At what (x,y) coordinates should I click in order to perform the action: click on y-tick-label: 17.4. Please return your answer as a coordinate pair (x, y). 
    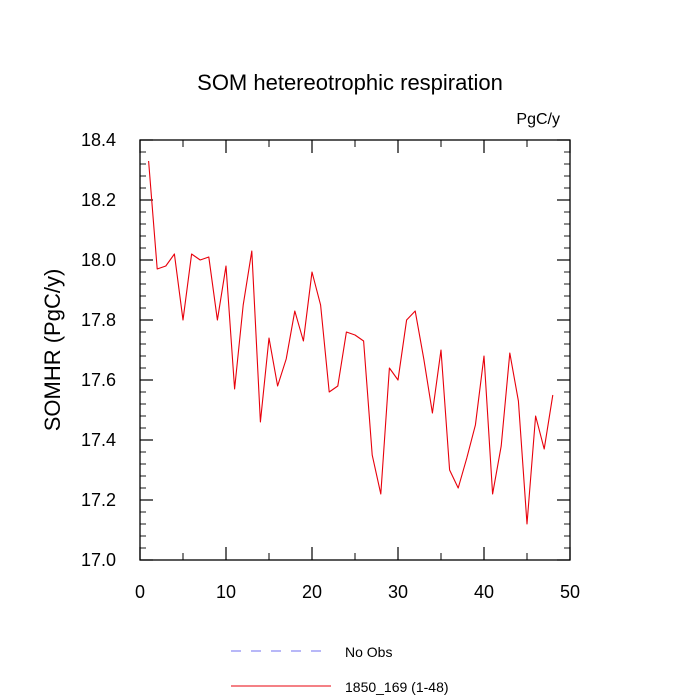
    Looking at the image, I should click on (98, 440).